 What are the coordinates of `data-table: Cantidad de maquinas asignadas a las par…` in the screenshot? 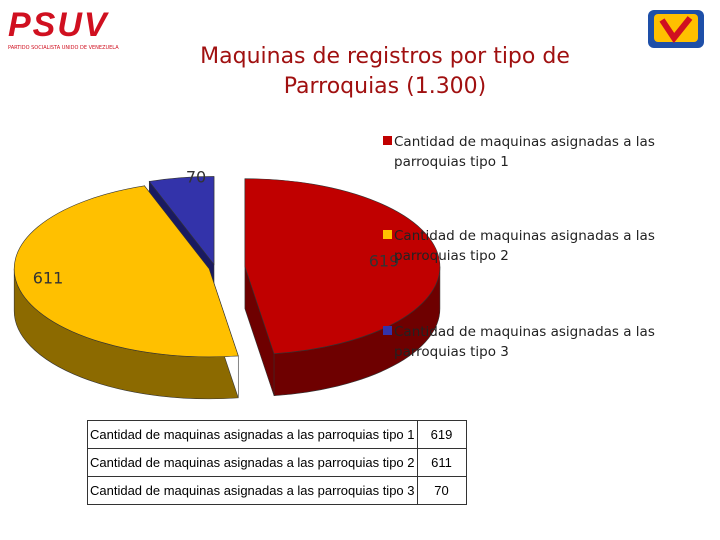 It's located at (277, 462).